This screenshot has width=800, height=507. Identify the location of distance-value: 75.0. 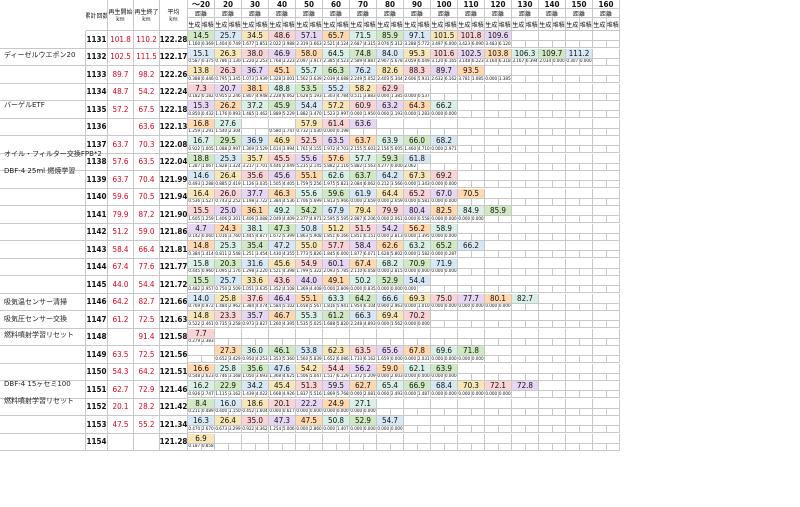
(444, 298).